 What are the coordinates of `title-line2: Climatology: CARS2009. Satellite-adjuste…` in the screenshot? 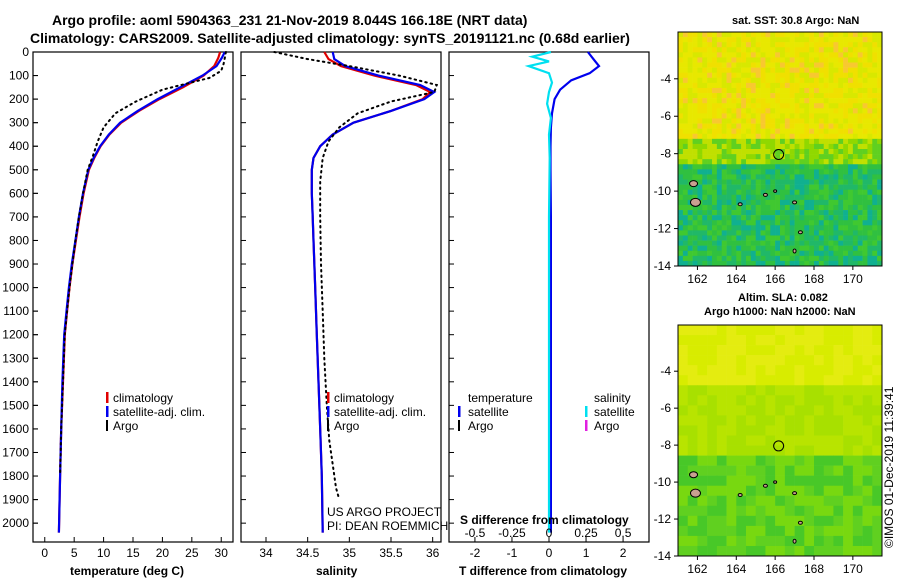 It's located at (330, 38).